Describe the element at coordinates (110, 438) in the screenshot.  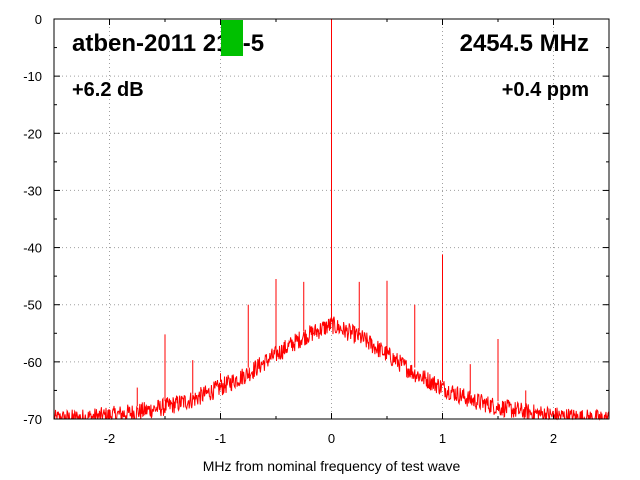
I see `x-tick-label: -2` at that location.